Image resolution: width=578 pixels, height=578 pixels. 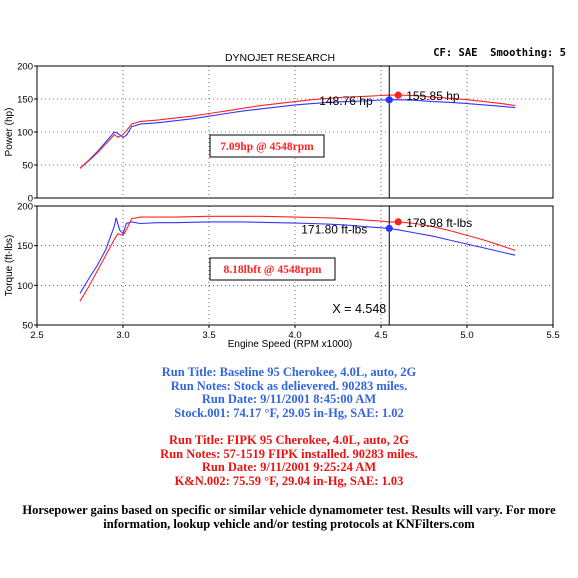 I want to click on power-axis-label: Power (hp), so click(x=9, y=132).